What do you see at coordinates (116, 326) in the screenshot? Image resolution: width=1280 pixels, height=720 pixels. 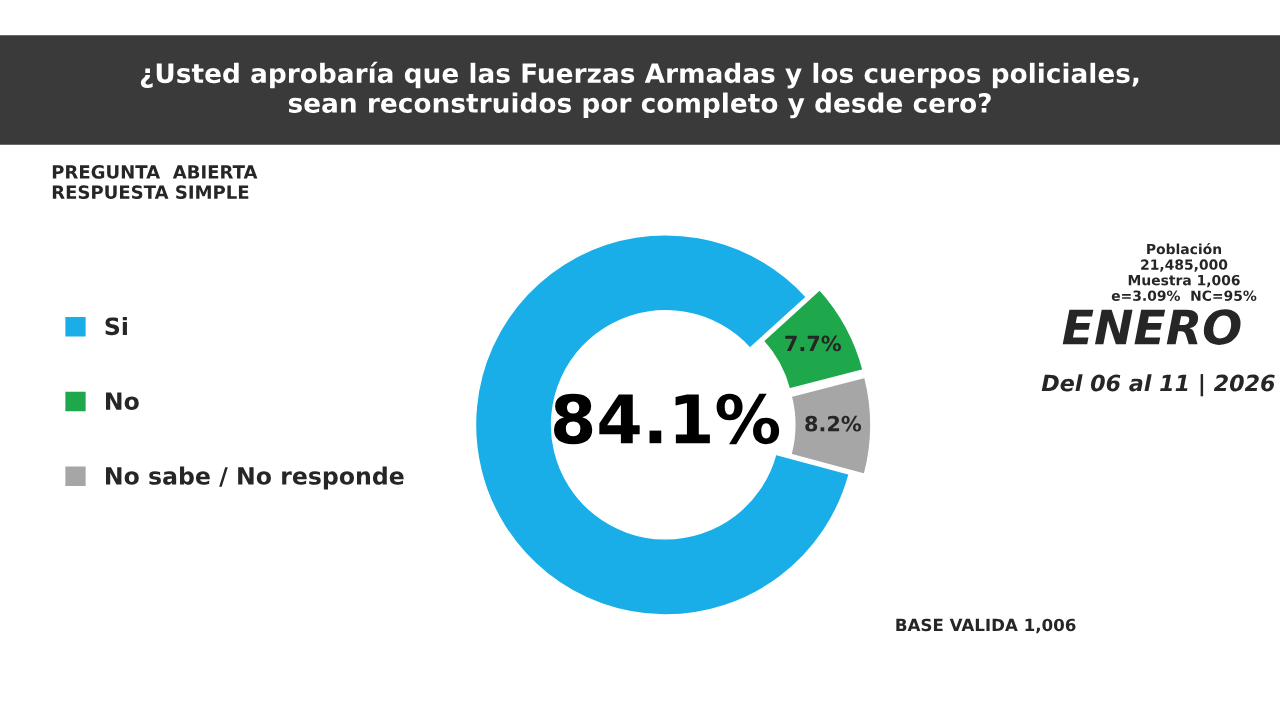 I see `legend-label: Si` at bounding box center [116, 326].